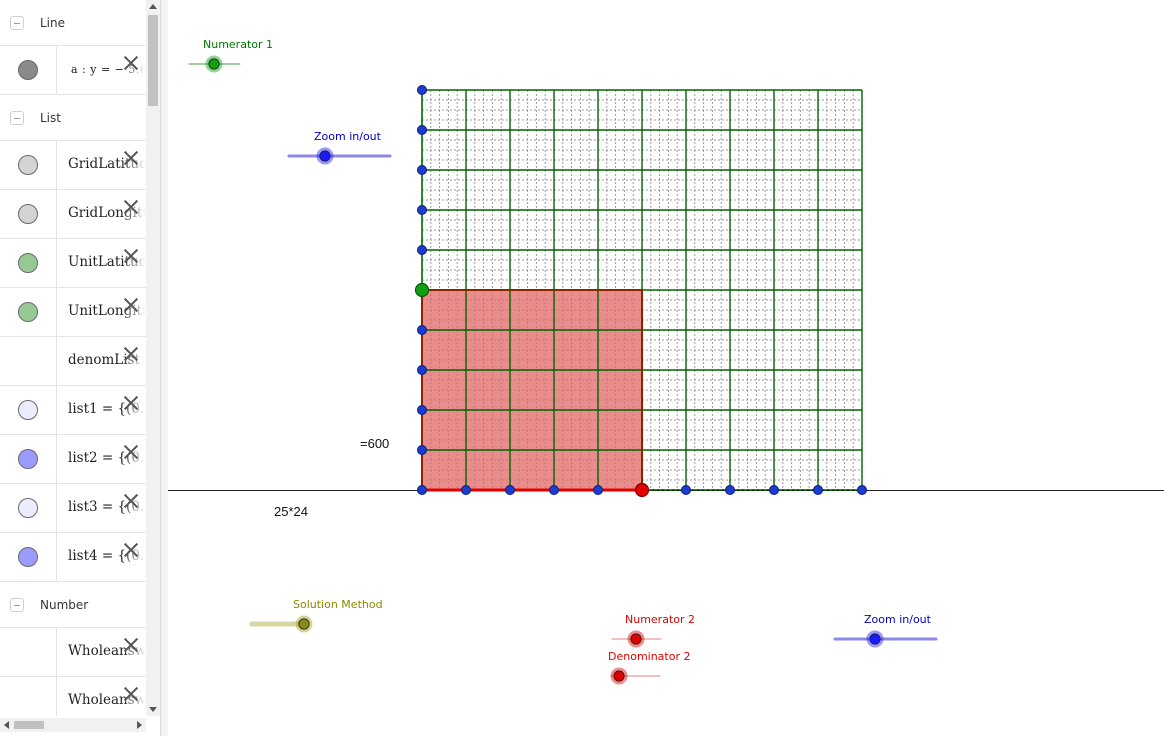  What do you see at coordinates (73, 263) in the screenshot?
I see `algebra-item: UnitLatitude` at bounding box center [73, 263].